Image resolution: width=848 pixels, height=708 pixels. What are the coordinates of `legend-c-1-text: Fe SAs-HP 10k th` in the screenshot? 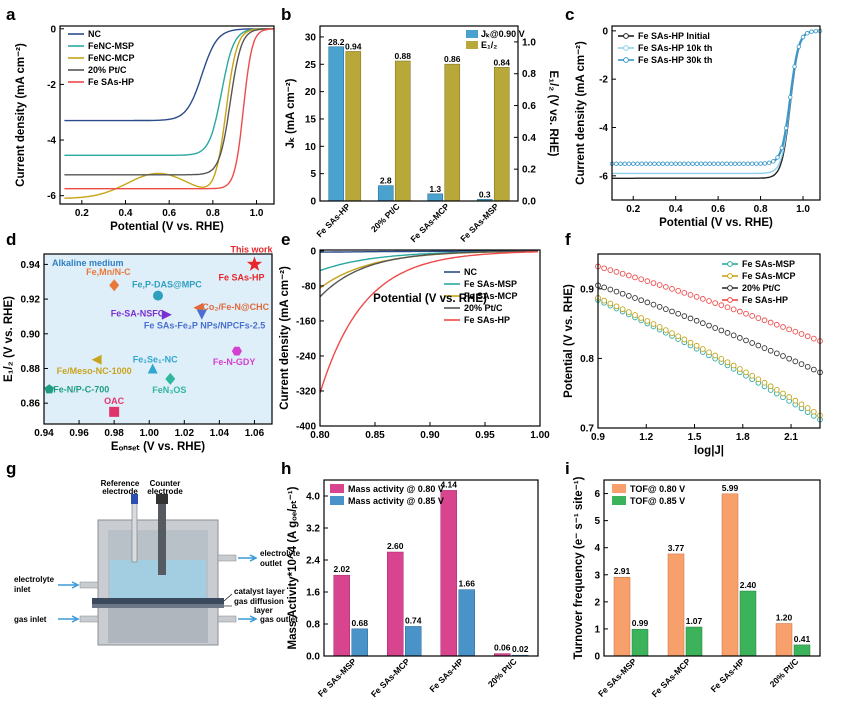 It's located at (675, 48).